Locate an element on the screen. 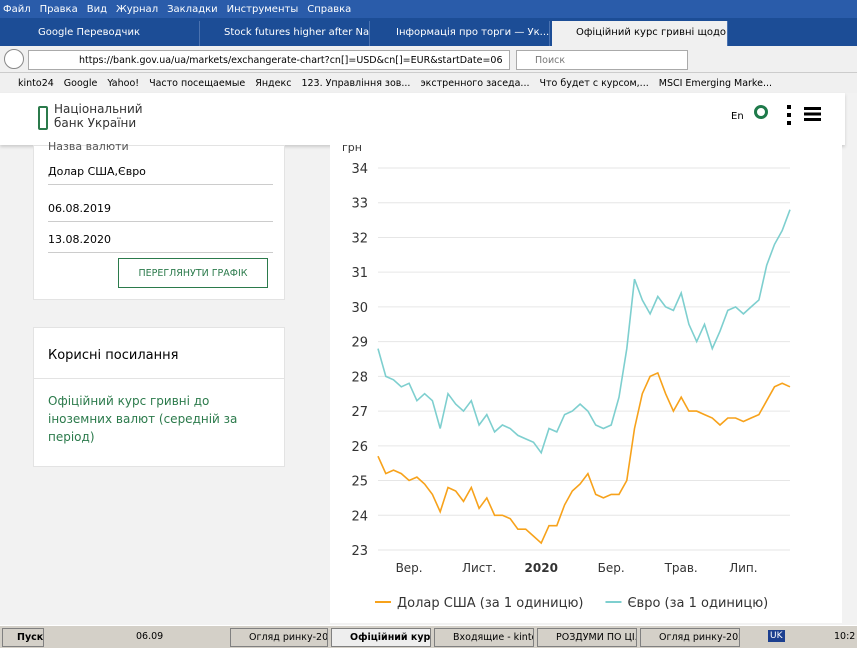  search-icon is located at coordinates (761, 112).